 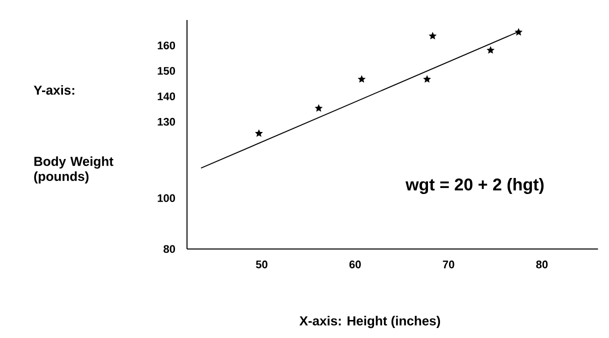 I want to click on y-tick-label: 100, so click(x=167, y=198).